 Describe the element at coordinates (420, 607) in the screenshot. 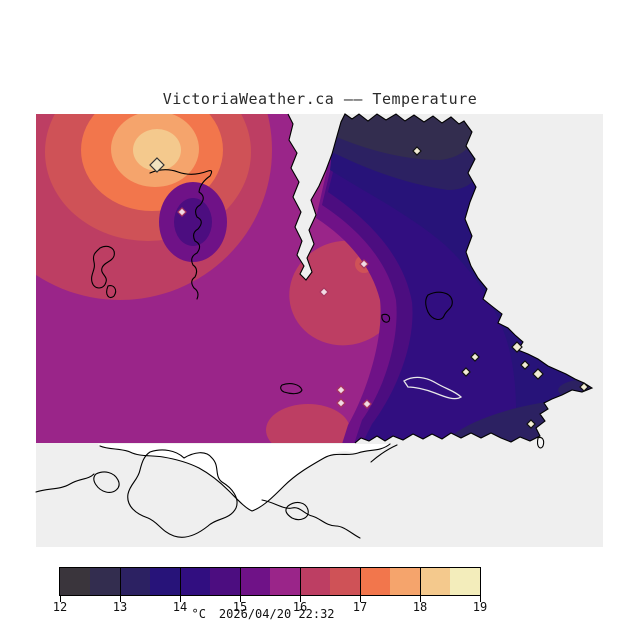

I see `colorbar-tick-label: 18` at that location.